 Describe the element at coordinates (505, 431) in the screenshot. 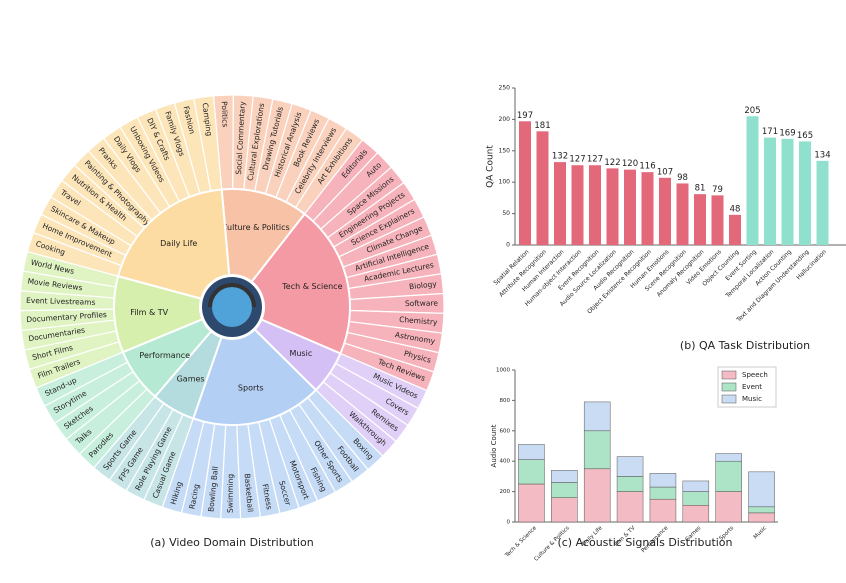

I see `y-tick-label: 600` at that location.